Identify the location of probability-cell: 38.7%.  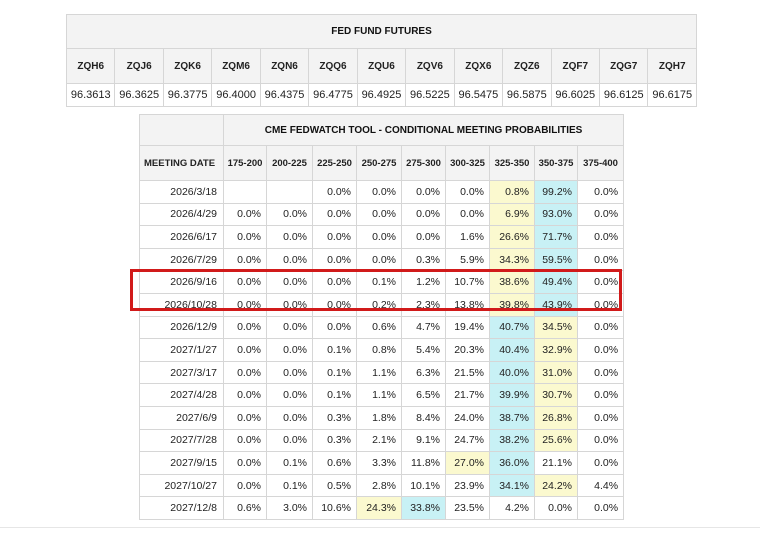
(512, 417).